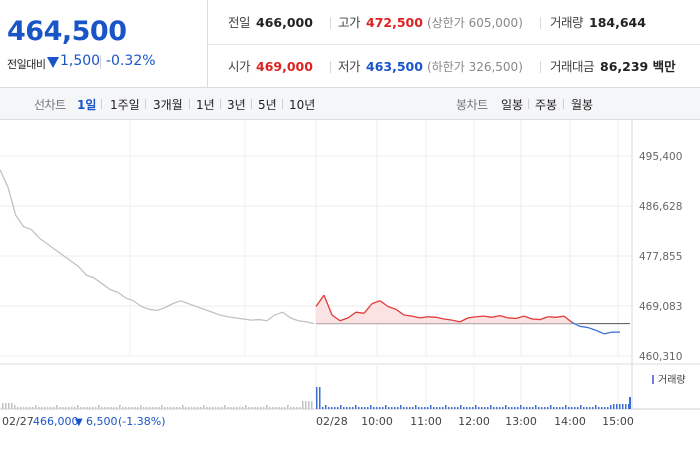  I want to click on y-tick-label: 477,855, so click(660, 257).